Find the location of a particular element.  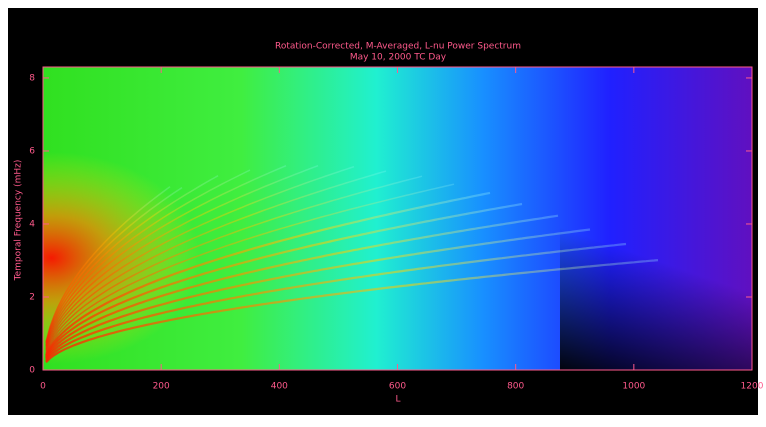

x-tick-label: 400 is located at coordinates (279, 387).